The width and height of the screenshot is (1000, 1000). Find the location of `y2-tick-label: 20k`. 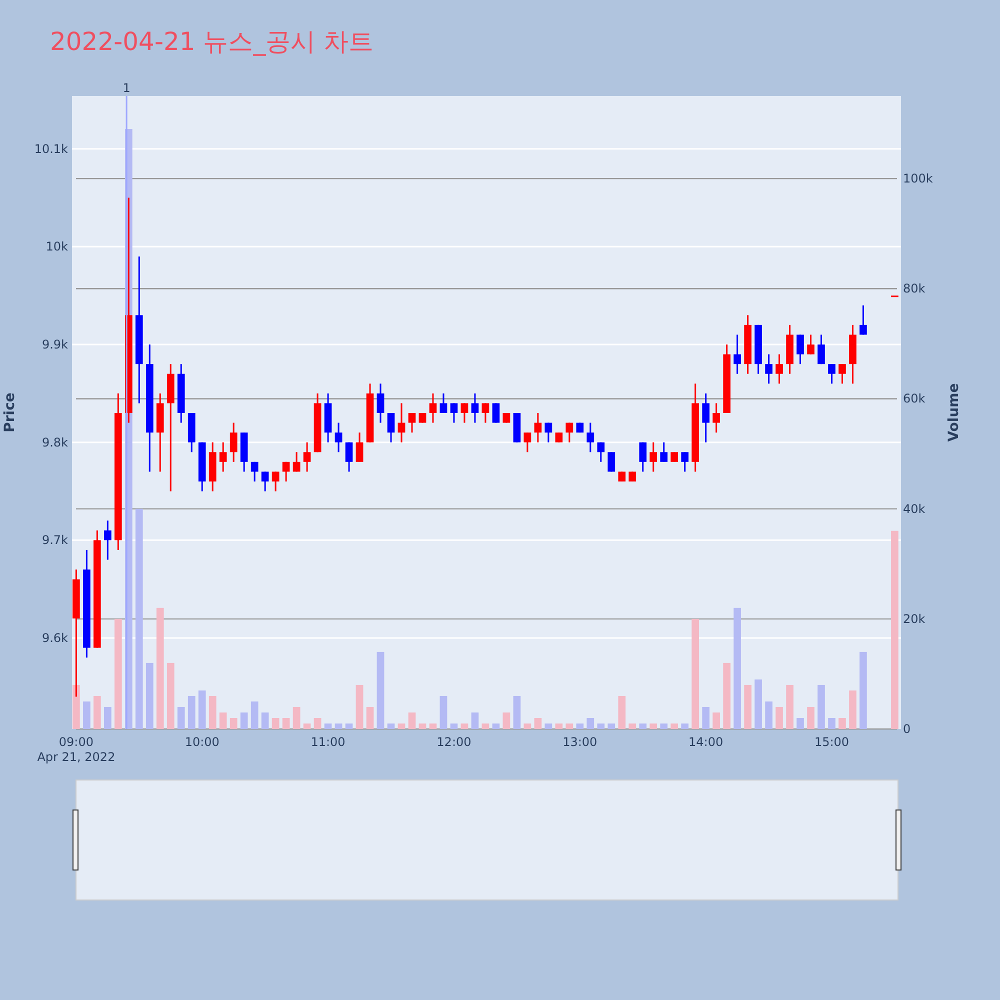

y2-tick-label: 20k is located at coordinates (914, 619).